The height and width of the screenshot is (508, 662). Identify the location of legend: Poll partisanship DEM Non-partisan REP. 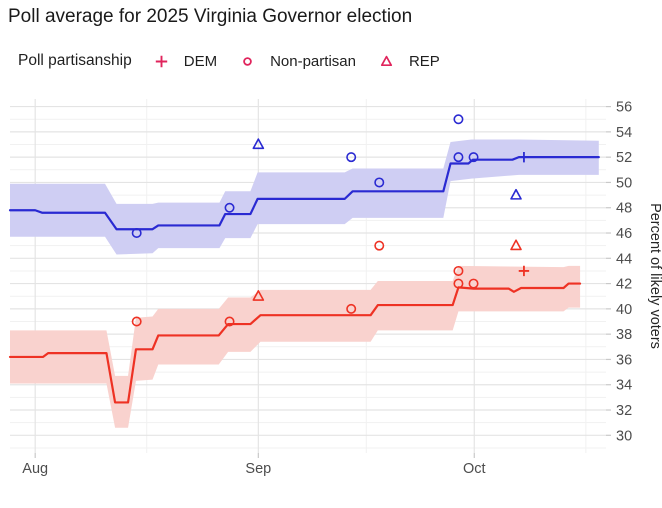
(240, 61).